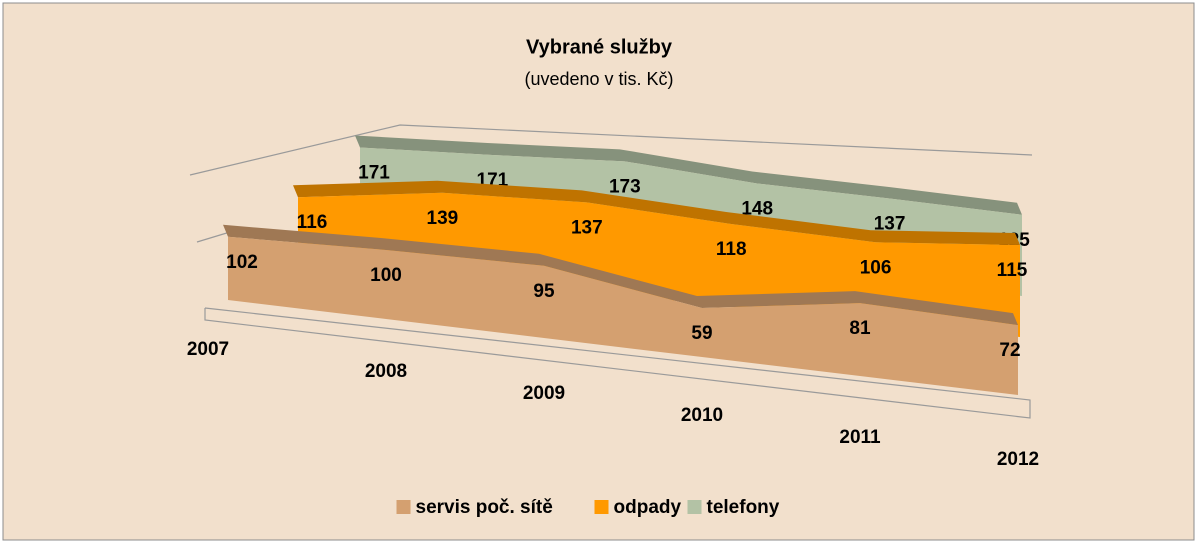 The width and height of the screenshot is (1198, 544). Describe the element at coordinates (702, 415) in the screenshot. I see `x-tick-label: 2010` at that location.